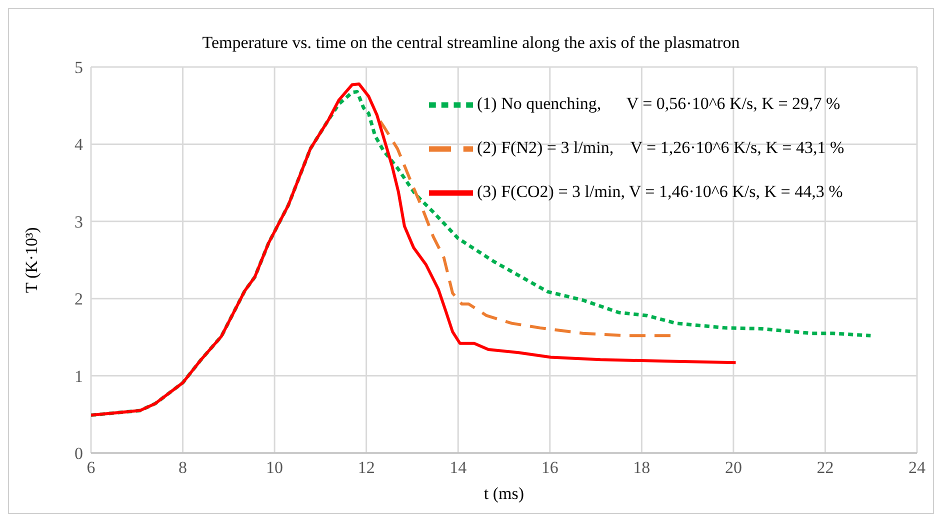 The width and height of the screenshot is (942, 522). I want to click on y-tick-label: 4, so click(79, 144).